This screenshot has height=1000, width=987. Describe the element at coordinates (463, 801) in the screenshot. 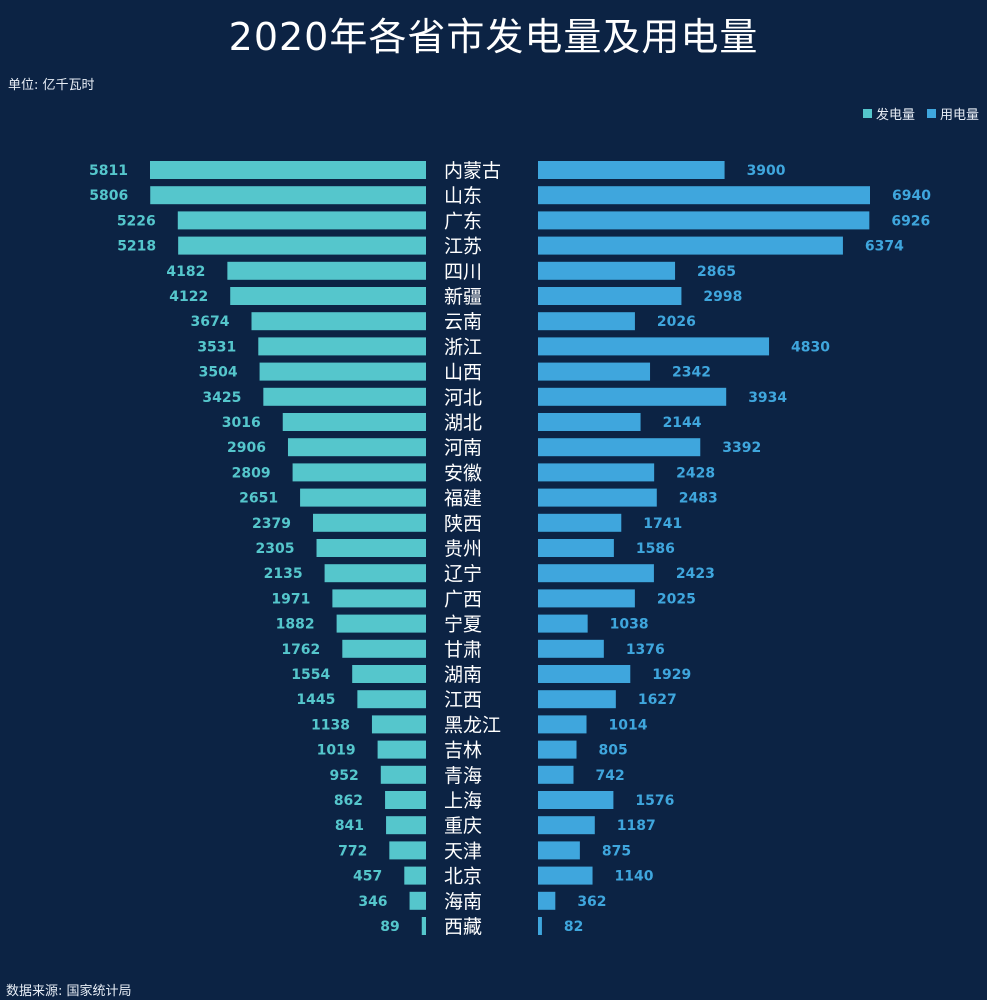

I see `province-label-25: 上海` at that location.